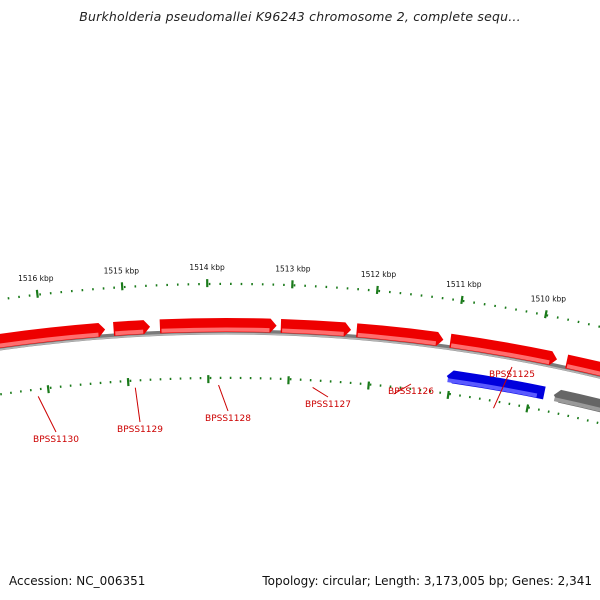 This screenshot has width=600, height=600. Describe the element at coordinates (140, 430) in the screenshot. I see `gene-label: BPSS1129` at that location.